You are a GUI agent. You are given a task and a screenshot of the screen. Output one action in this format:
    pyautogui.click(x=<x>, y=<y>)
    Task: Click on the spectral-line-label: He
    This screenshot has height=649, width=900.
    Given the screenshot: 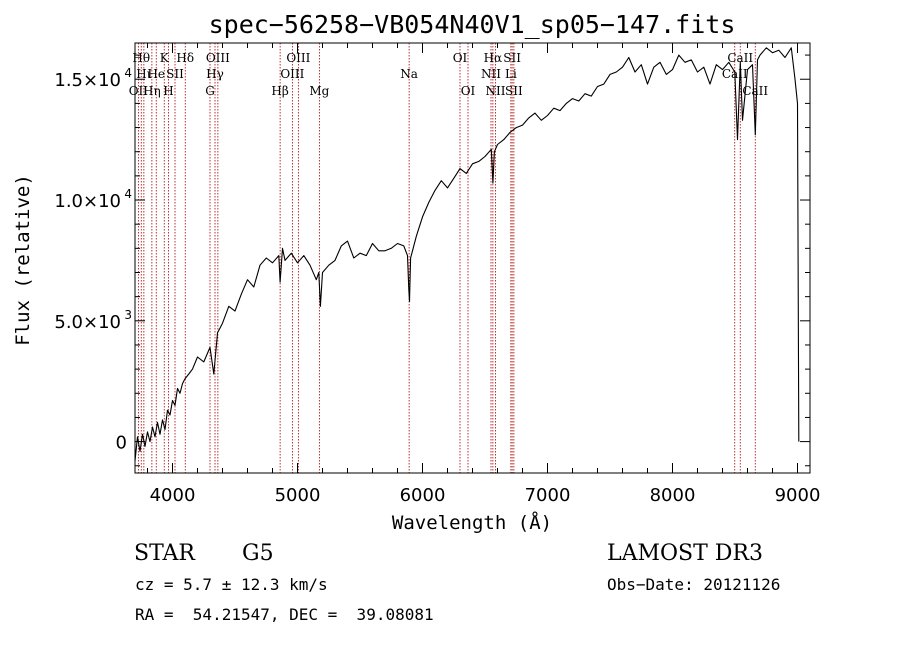 What is the action you would take?
    pyautogui.click(x=156, y=74)
    